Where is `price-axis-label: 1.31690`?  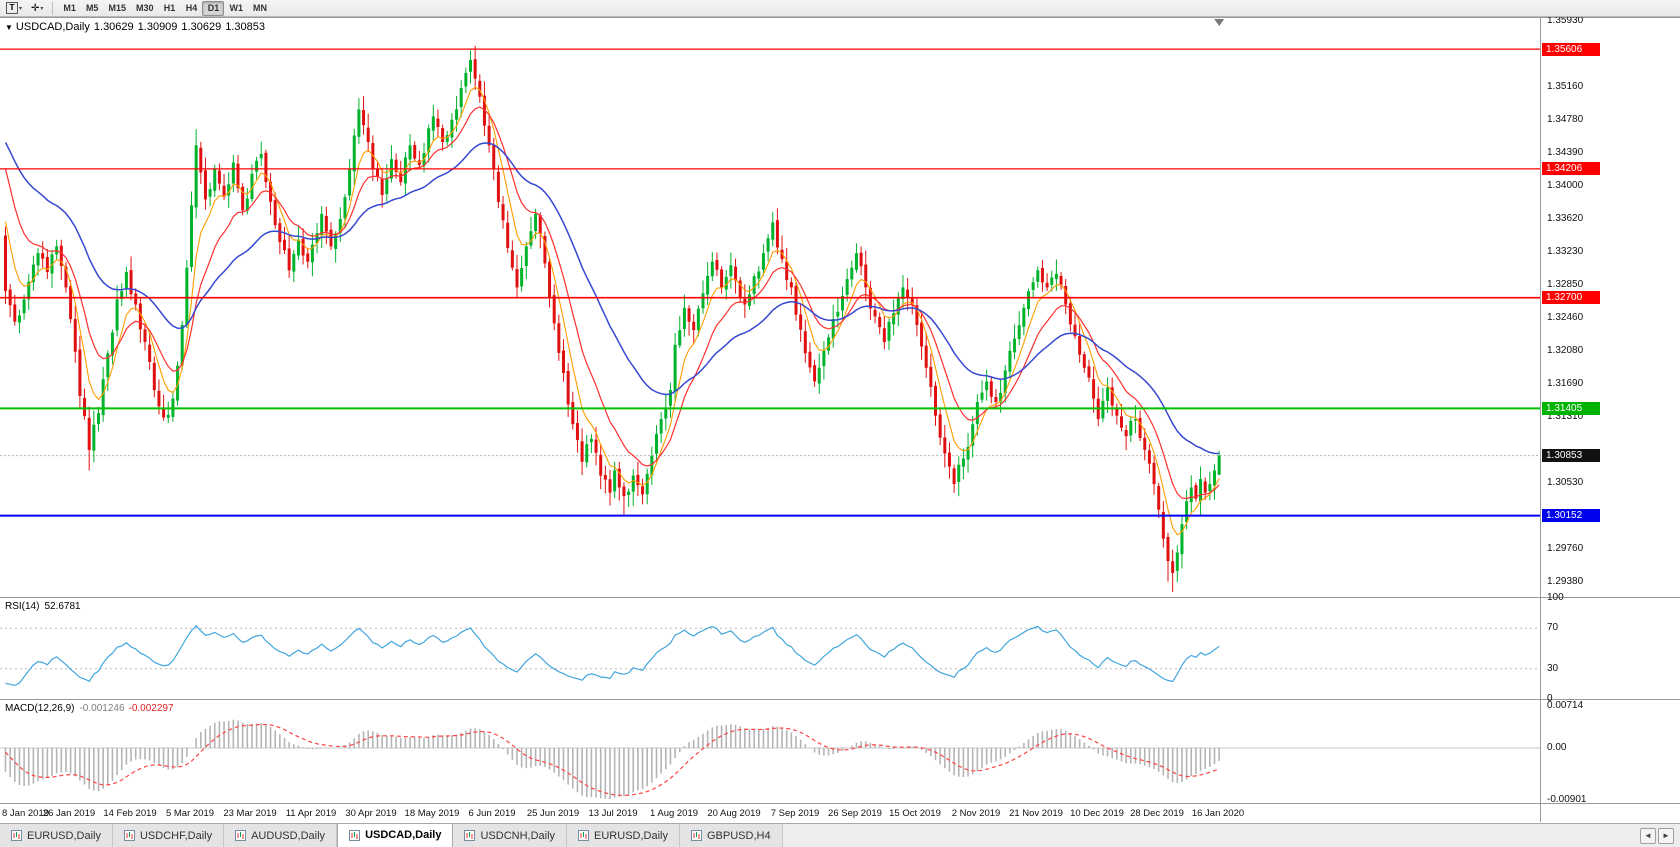
price-axis-label: 1.31690 is located at coordinates (1565, 383).